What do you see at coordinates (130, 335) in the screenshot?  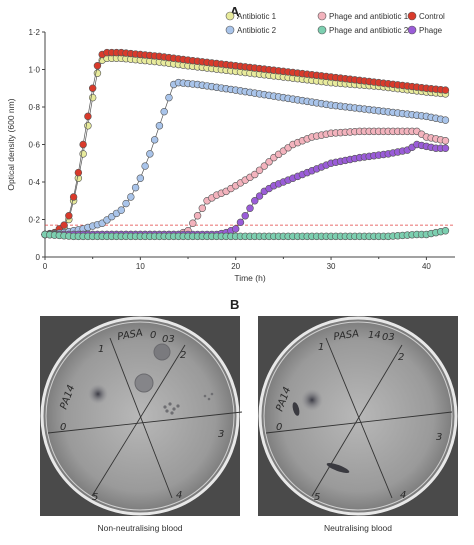 I see `left-mark-pasa: PASA` at bounding box center [130, 335].